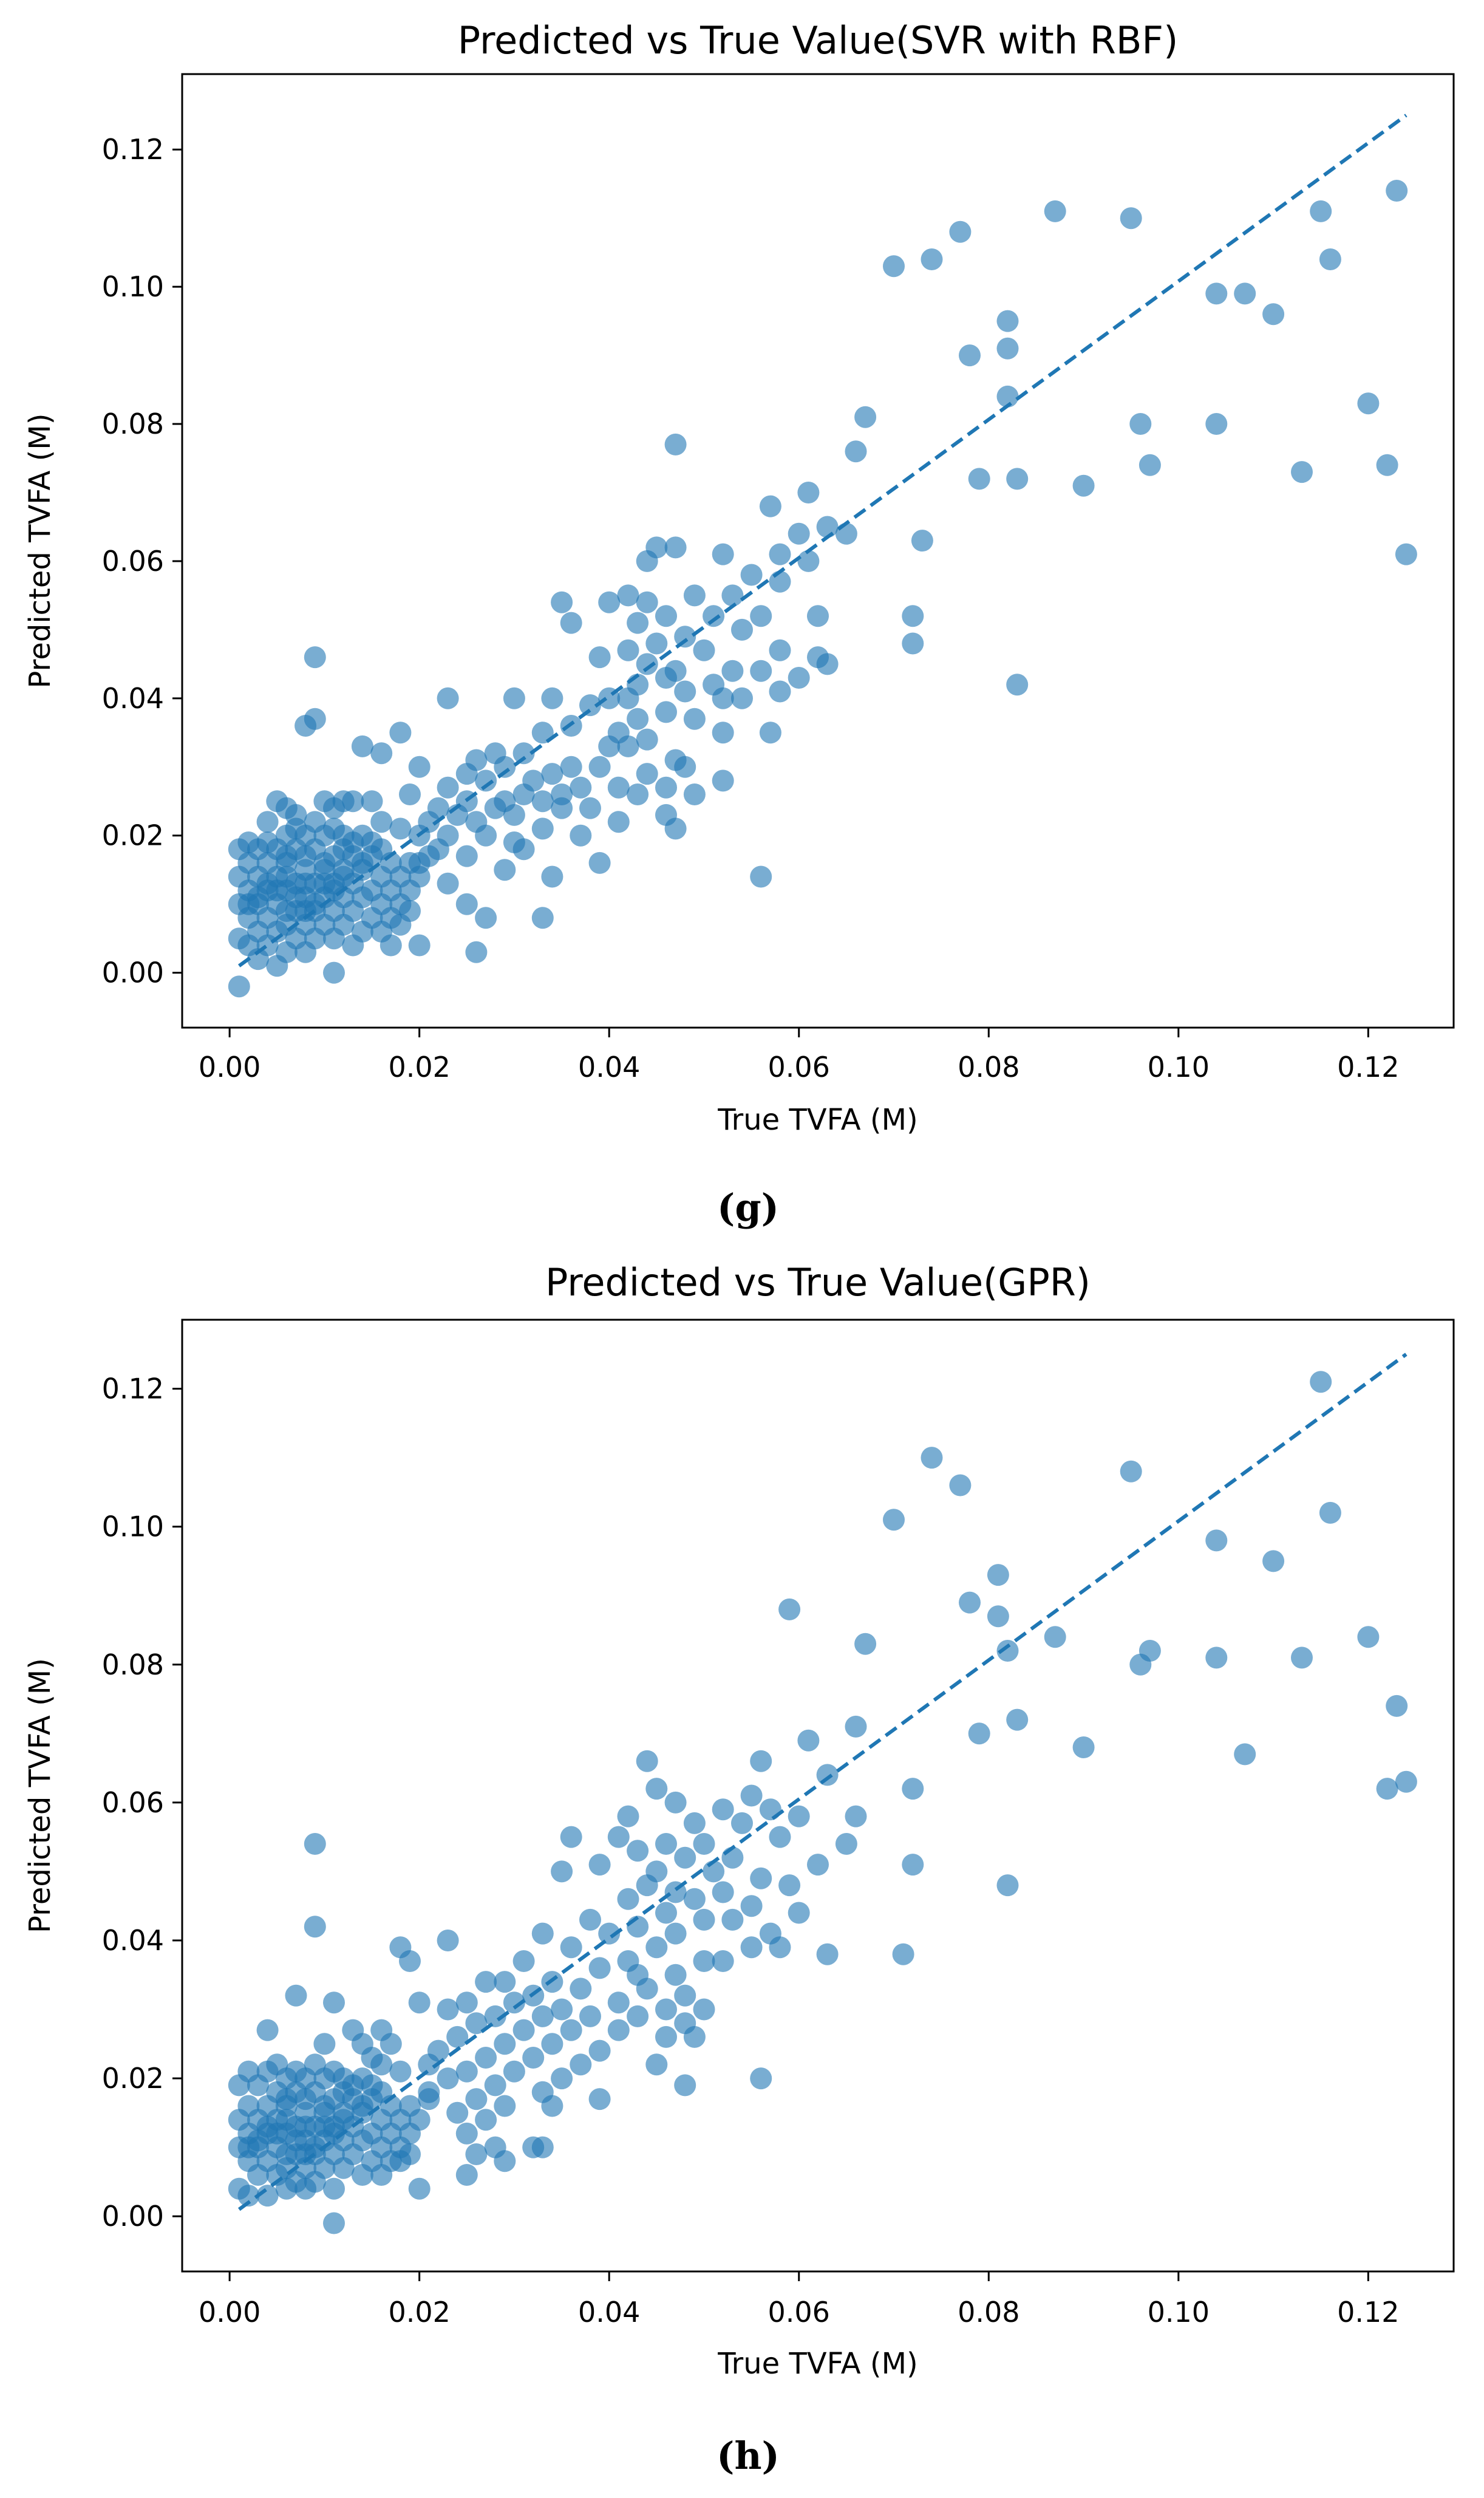 The height and width of the screenshot is (2498, 1484). I want to click on x-tick-label: 0.12, so click(1368, 2312).